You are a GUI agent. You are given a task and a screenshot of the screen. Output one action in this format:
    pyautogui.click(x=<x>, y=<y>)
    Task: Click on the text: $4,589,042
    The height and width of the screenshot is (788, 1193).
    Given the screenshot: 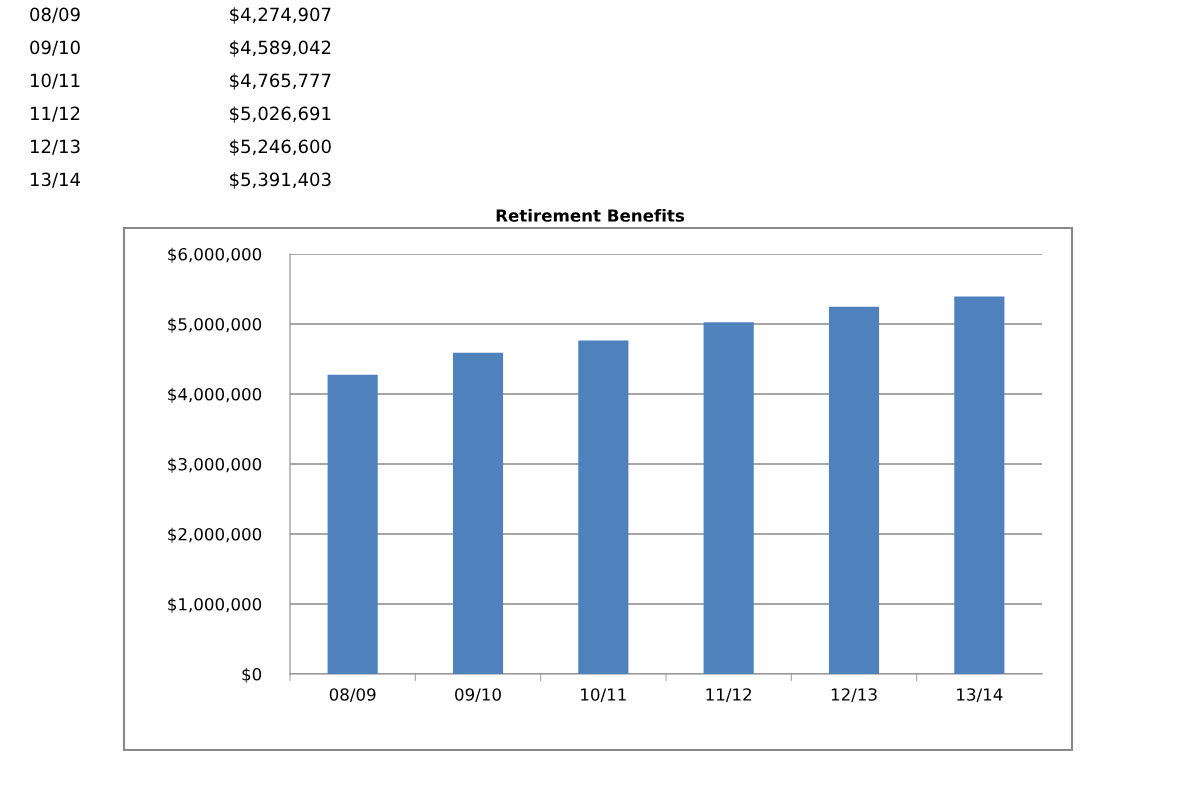 What is the action you would take?
    pyautogui.click(x=280, y=48)
    